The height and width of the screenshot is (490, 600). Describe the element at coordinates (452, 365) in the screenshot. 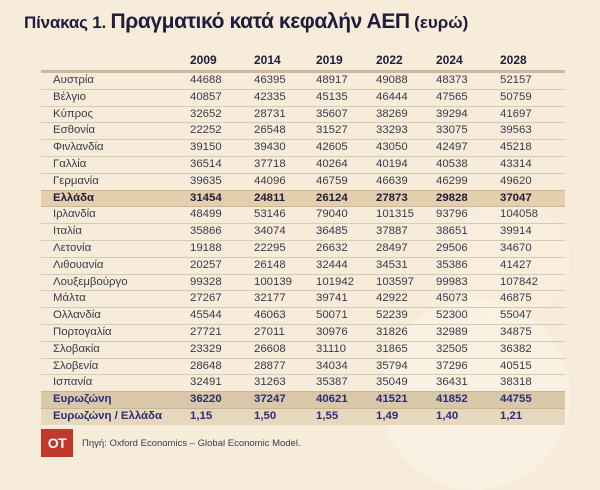

I see `table-cell: 37296` at that location.